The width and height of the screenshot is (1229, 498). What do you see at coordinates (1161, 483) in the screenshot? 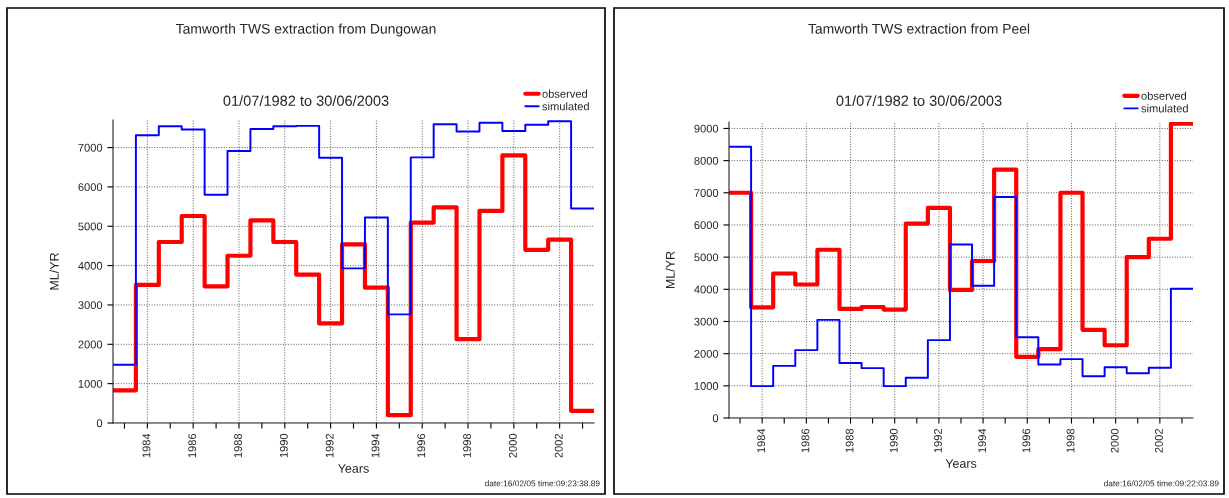
I see `text: date:16/02/05 time:09:22:03.89` at bounding box center [1161, 483].